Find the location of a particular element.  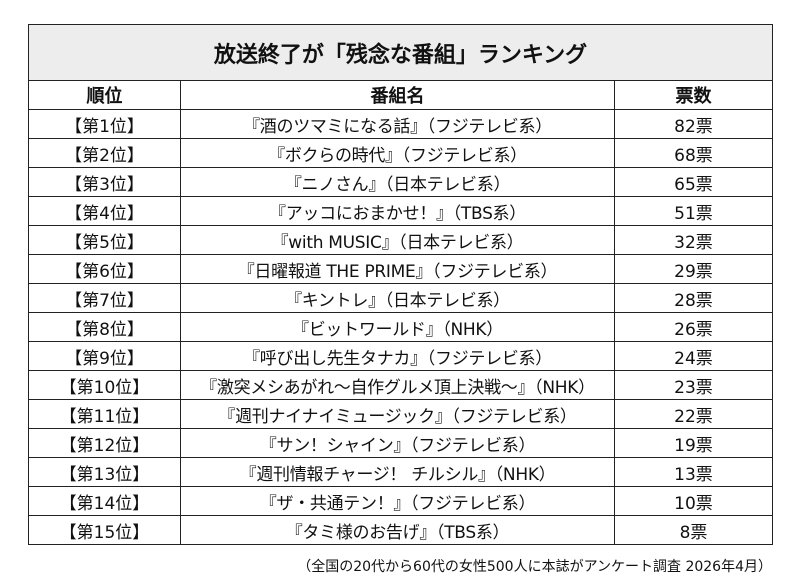

rank-cell: 【第7位】 is located at coordinates (104, 298).